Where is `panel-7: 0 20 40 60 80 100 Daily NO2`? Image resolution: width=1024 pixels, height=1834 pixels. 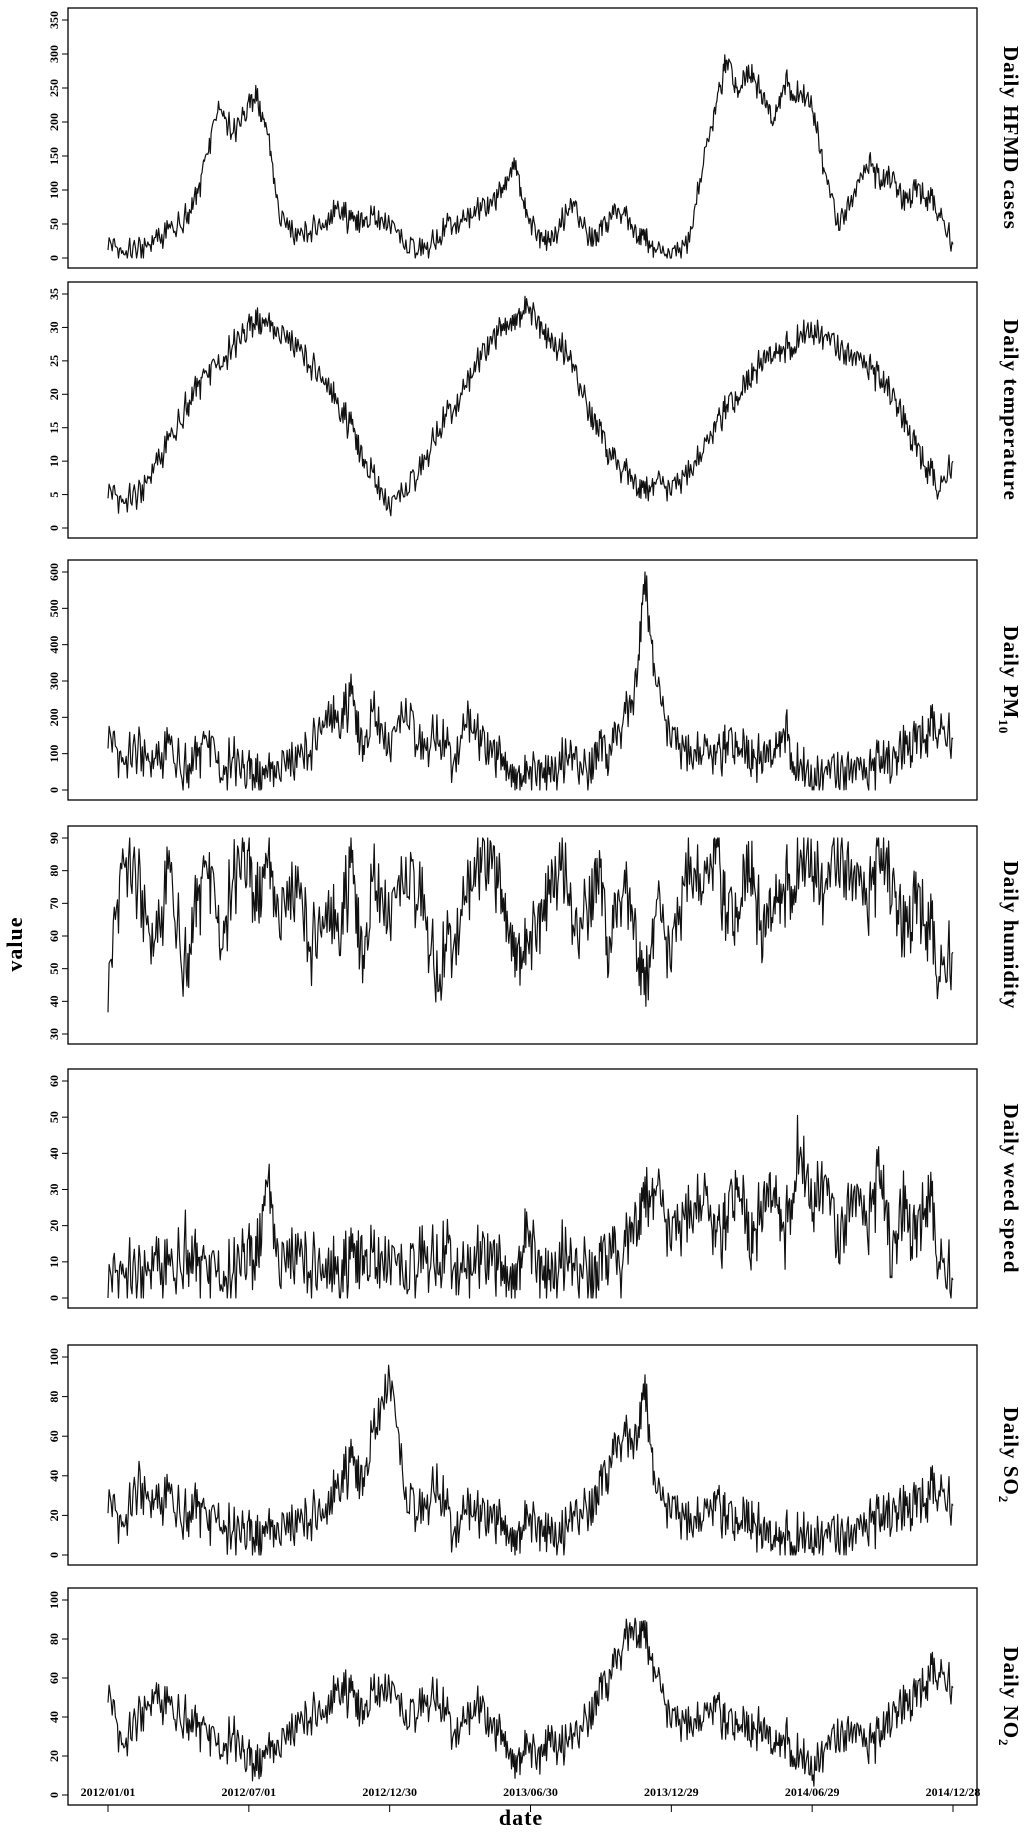
panel-7: 0 20 40 60 80 100 Daily NO2 is located at coordinates (535, 1696).